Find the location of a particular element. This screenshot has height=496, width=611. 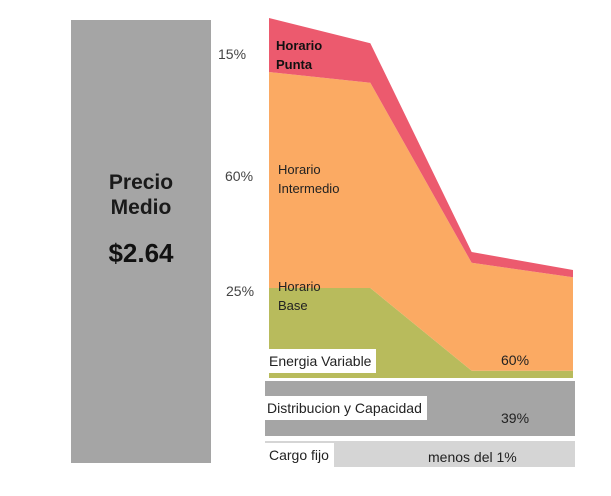

series-label-punta: Horario Punta is located at coordinates (299, 55).